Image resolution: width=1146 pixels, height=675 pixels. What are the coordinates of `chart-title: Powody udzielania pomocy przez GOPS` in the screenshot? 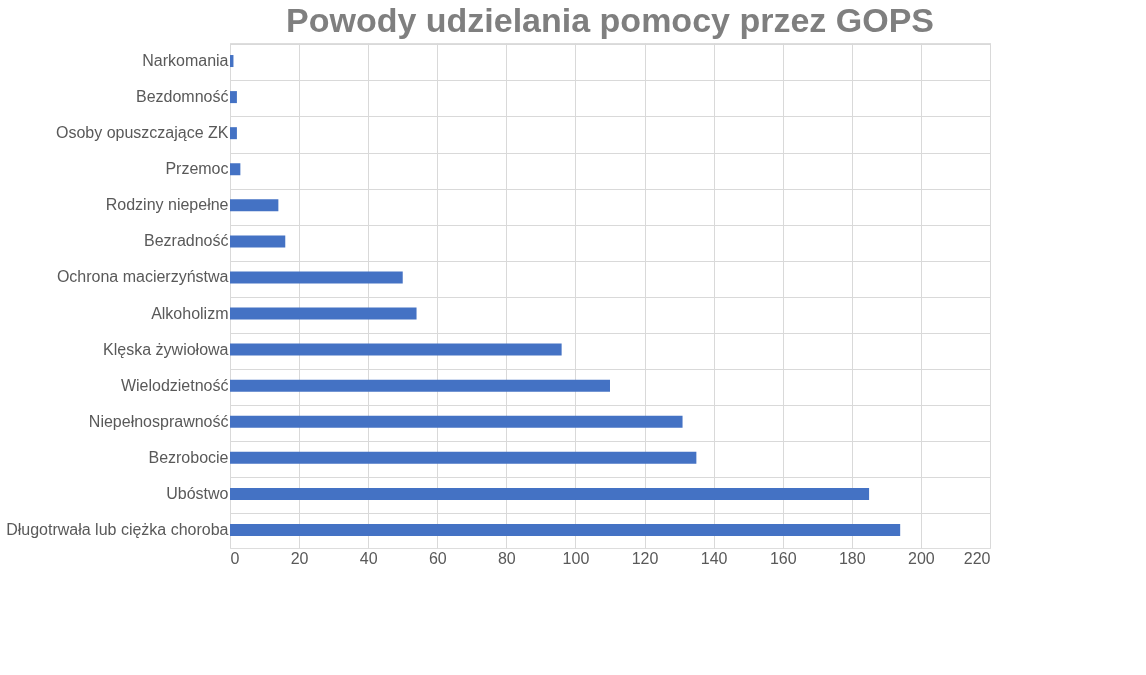 It's located at (610, 20).